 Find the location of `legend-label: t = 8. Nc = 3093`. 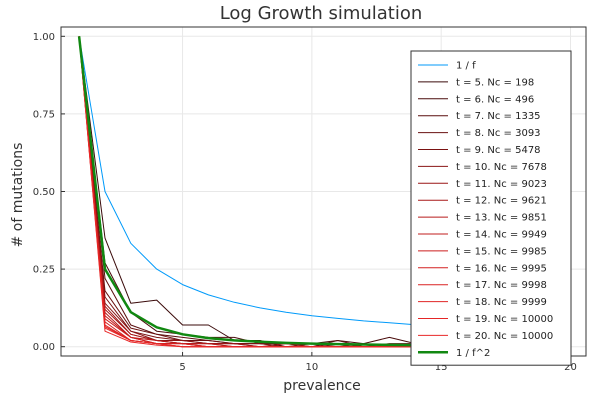

legend-label: t = 8. Nc = 3093 is located at coordinates (498, 133).